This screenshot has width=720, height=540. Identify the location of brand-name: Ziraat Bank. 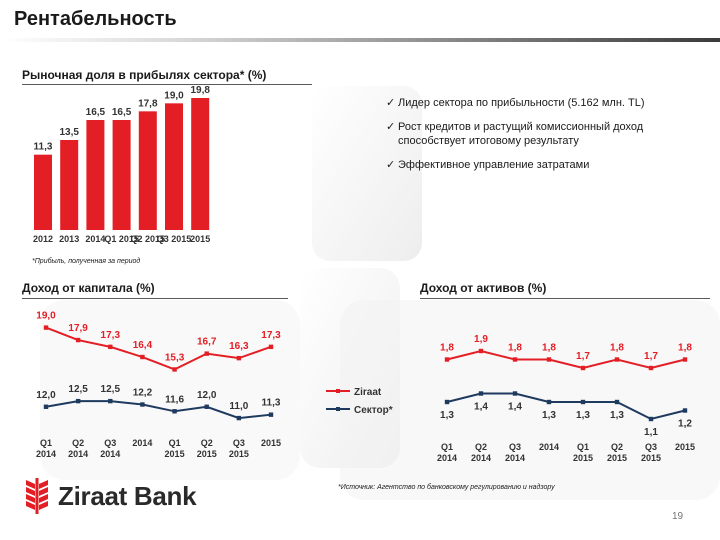
(127, 495).